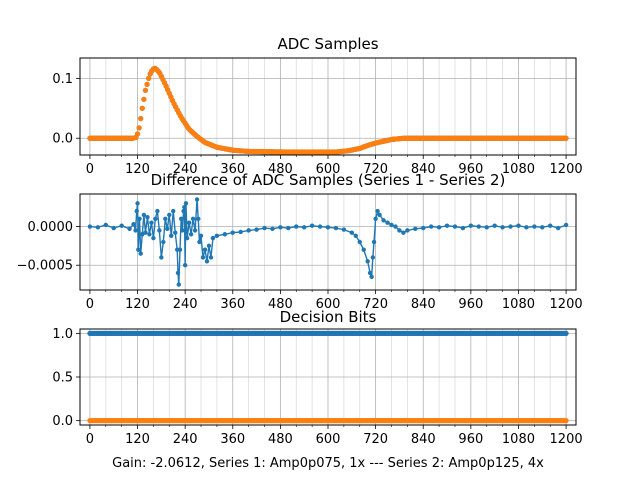 Image resolution: width=640 pixels, height=480 pixels. I want to click on decision-bits-x-tick-label: 120, so click(137, 439).